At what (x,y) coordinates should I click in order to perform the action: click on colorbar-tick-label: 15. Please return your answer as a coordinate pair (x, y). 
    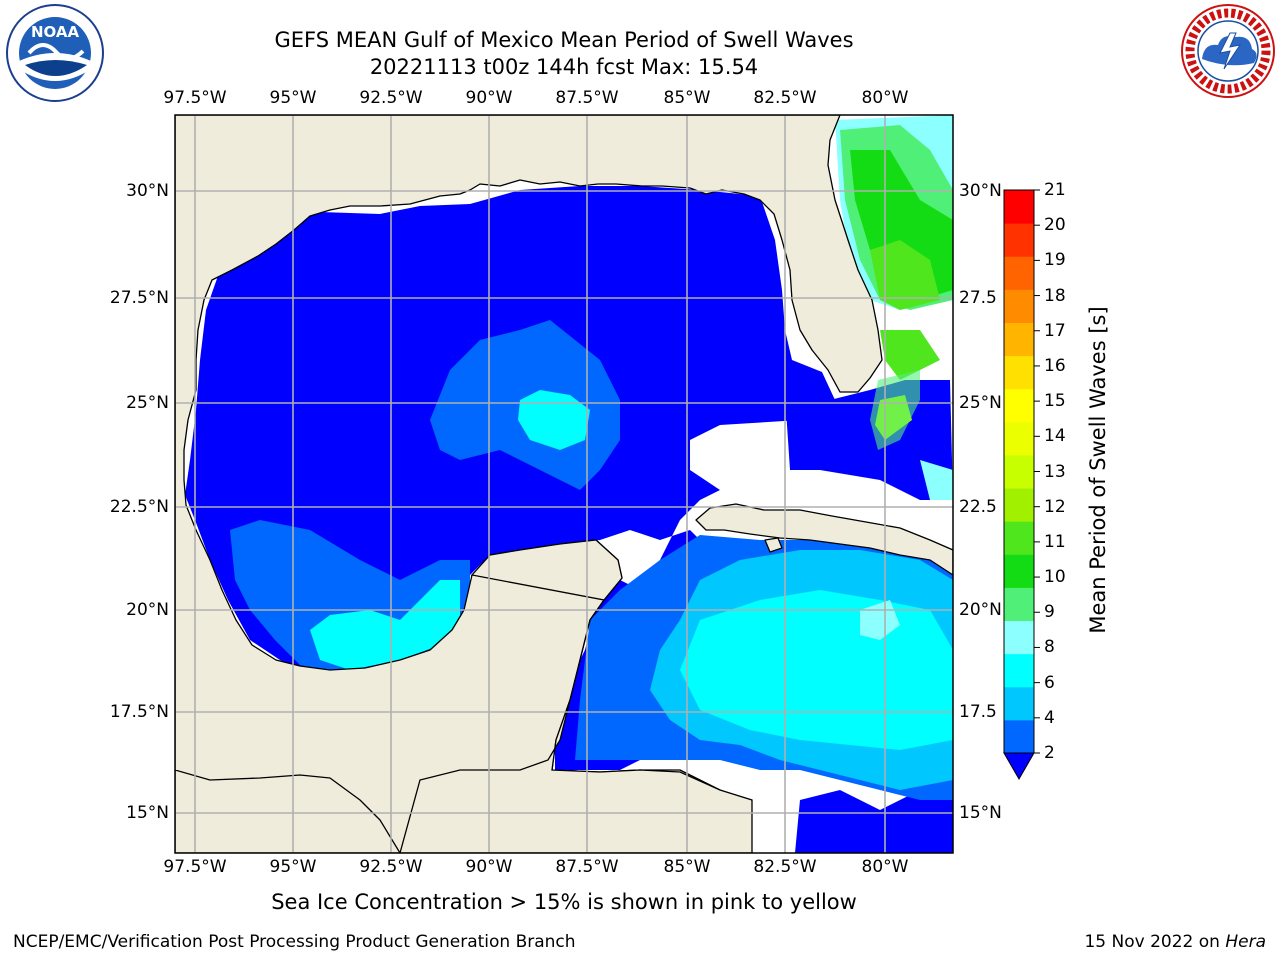
    Looking at the image, I should click on (1055, 401).